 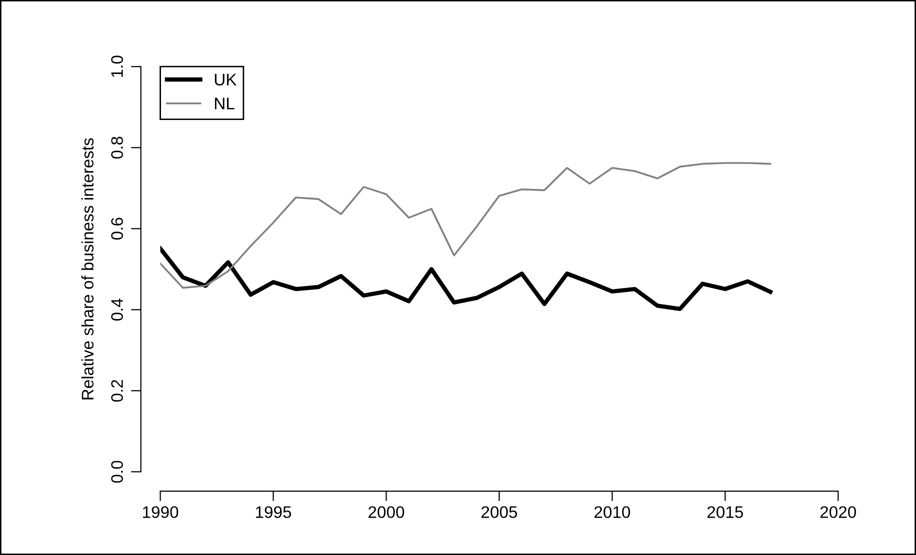 What do you see at coordinates (117, 229) in the screenshot?
I see `y-tick-label: 0.6` at bounding box center [117, 229].